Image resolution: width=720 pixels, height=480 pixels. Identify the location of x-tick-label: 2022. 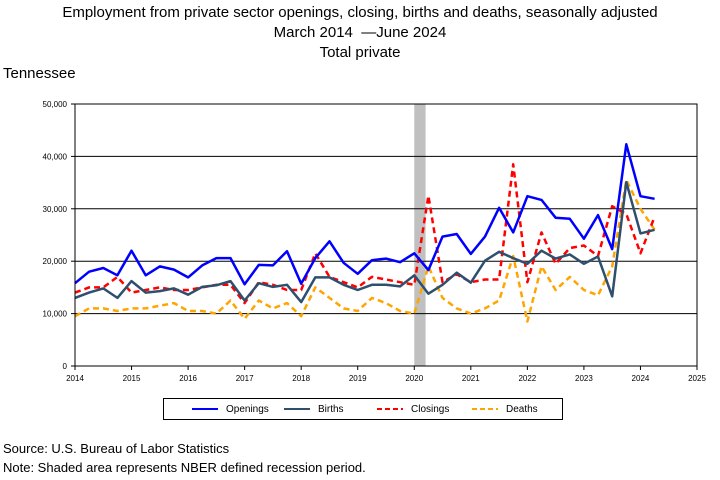
(527, 378).